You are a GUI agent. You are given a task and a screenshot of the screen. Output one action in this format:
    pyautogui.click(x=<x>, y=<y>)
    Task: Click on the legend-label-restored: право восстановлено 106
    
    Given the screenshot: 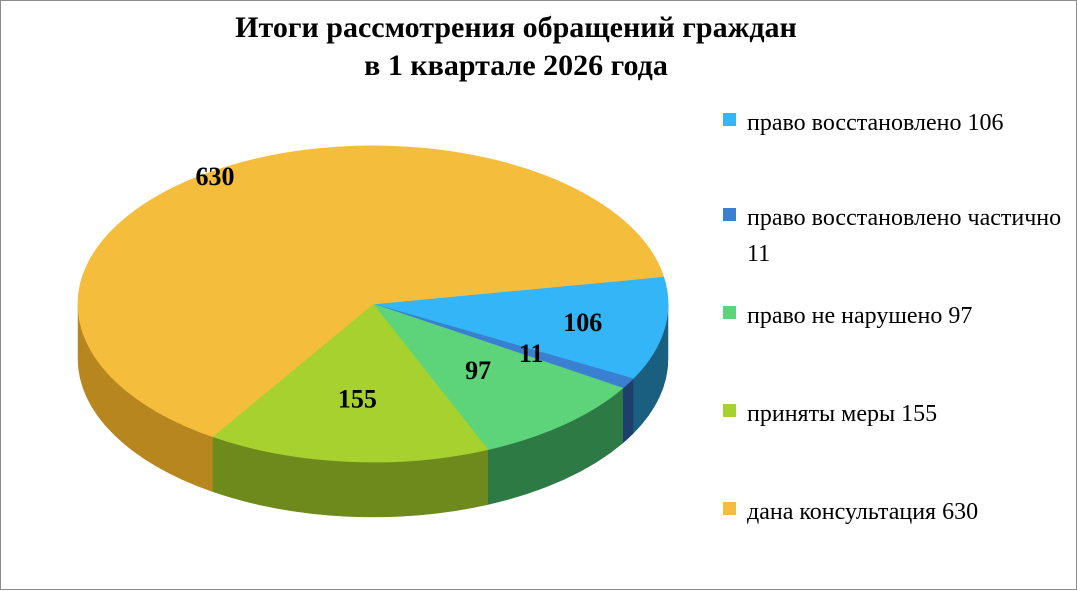 What is the action you would take?
    pyautogui.click(x=875, y=123)
    